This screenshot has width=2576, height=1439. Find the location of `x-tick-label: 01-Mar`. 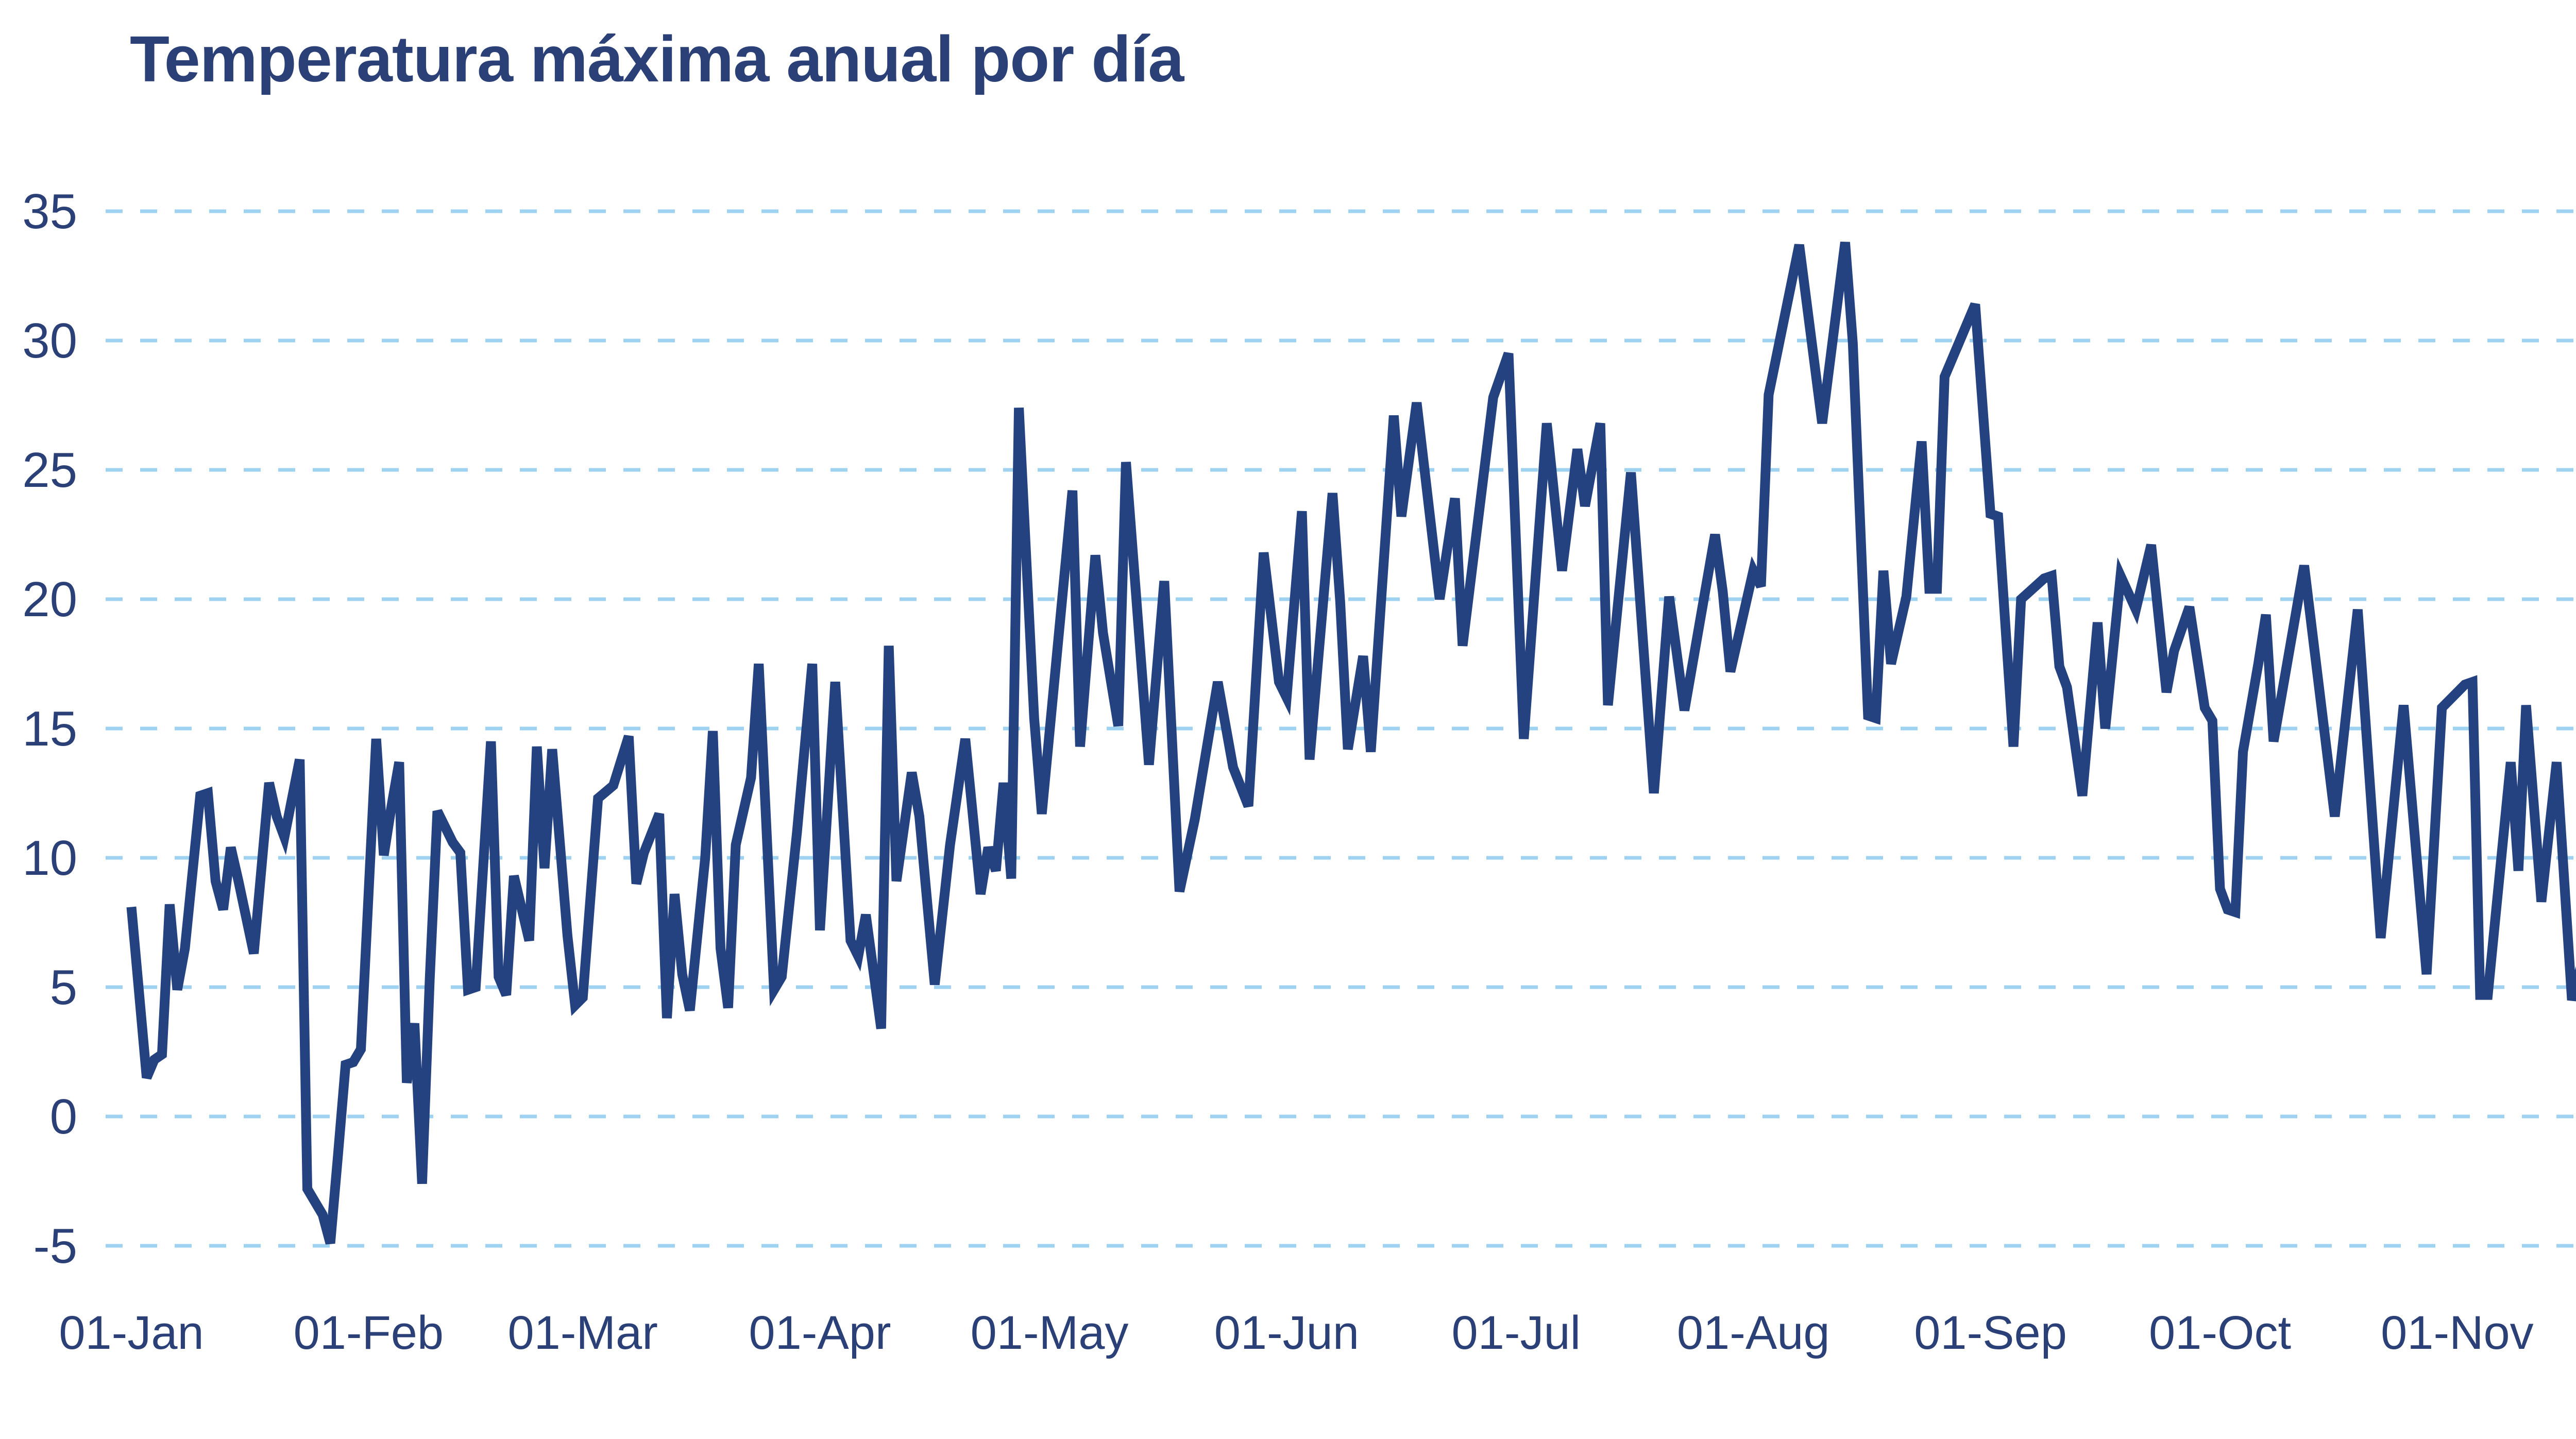

x-tick-label: 01-Mar is located at coordinates (582, 1333).